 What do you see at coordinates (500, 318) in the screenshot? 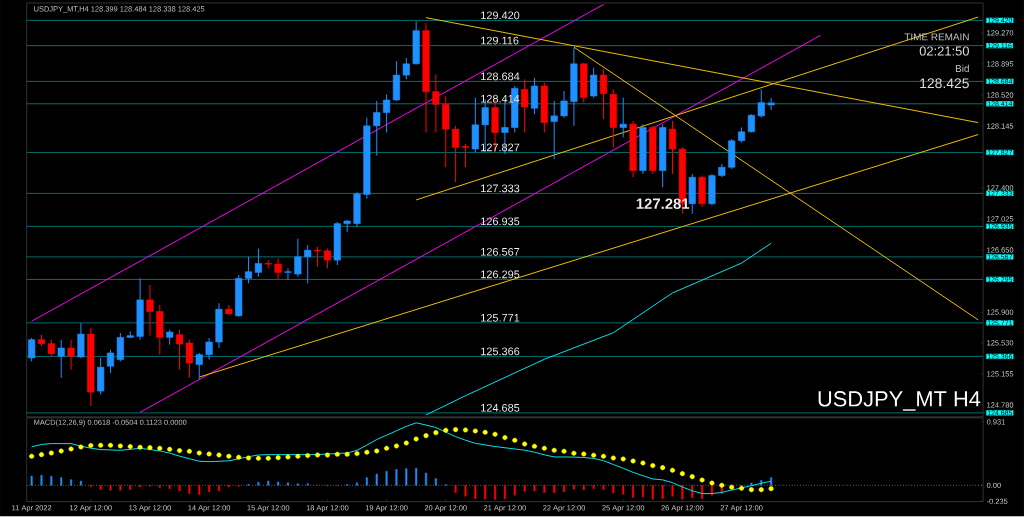
I see `ref-line-label: 125.771` at bounding box center [500, 318].